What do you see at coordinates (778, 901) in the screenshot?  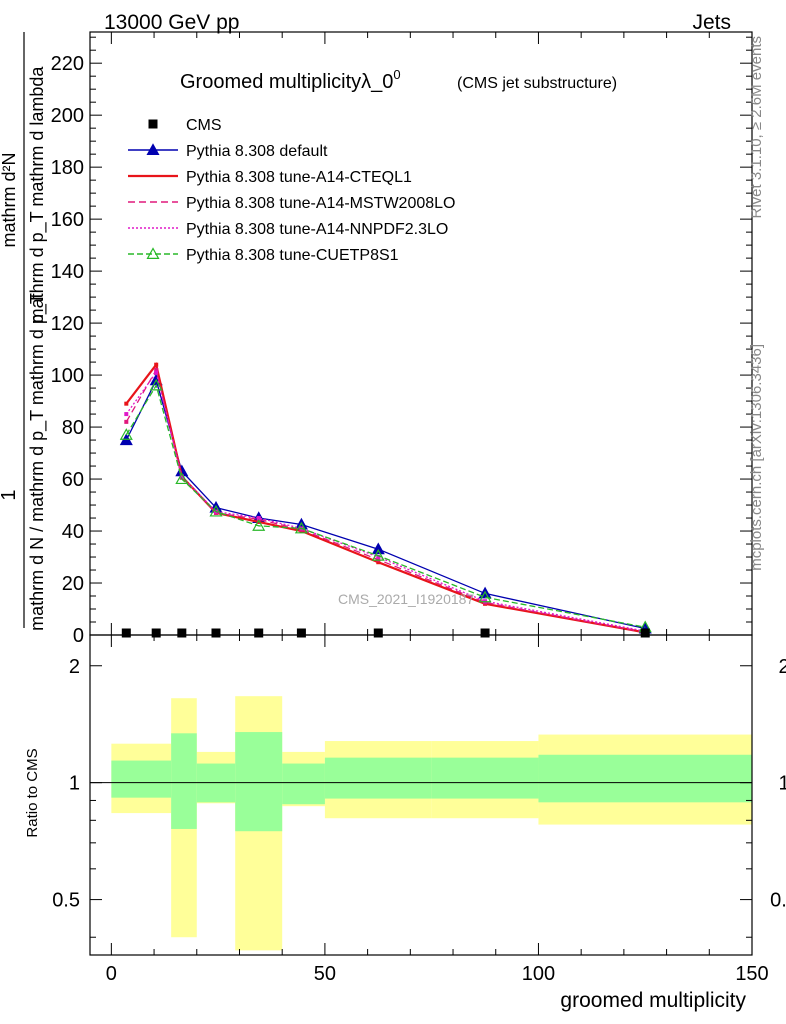 I see `ratio-ytick-label-right: 0.5` at bounding box center [778, 901].